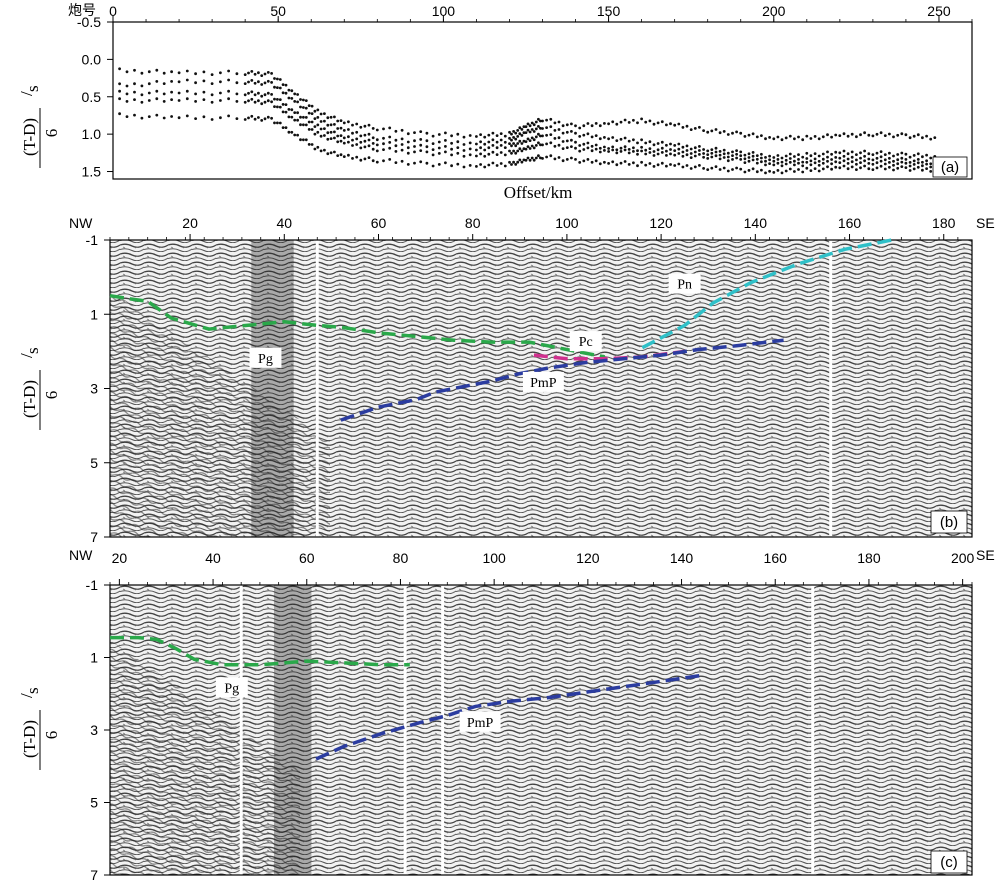  I want to click on panel-b-y-tick-label: 5, so click(94, 463).